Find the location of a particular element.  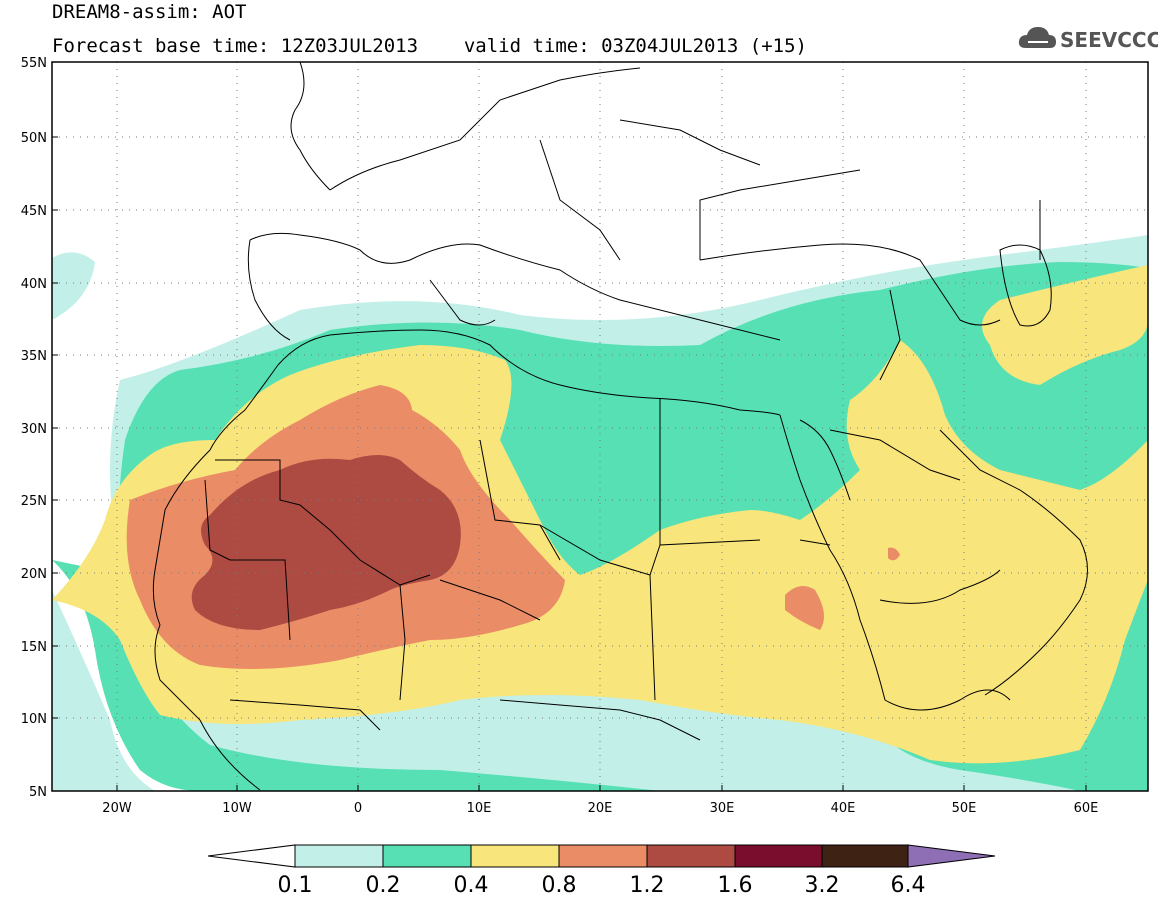

lon-label: 10W is located at coordinates (237, 808).